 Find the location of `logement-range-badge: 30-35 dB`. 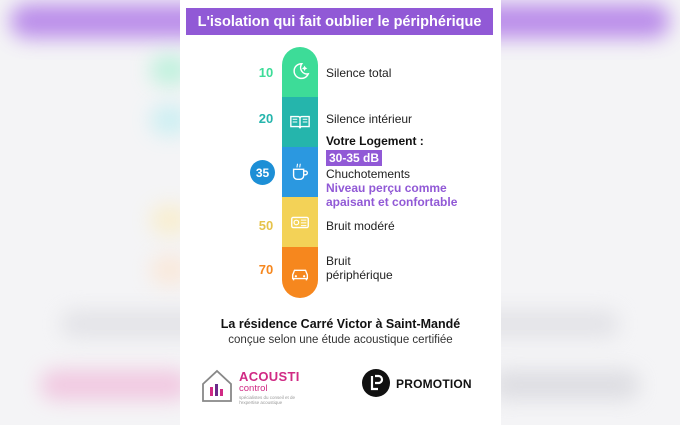

logement-range-badge: 30-35 dB is located at coordinates (354, 158).